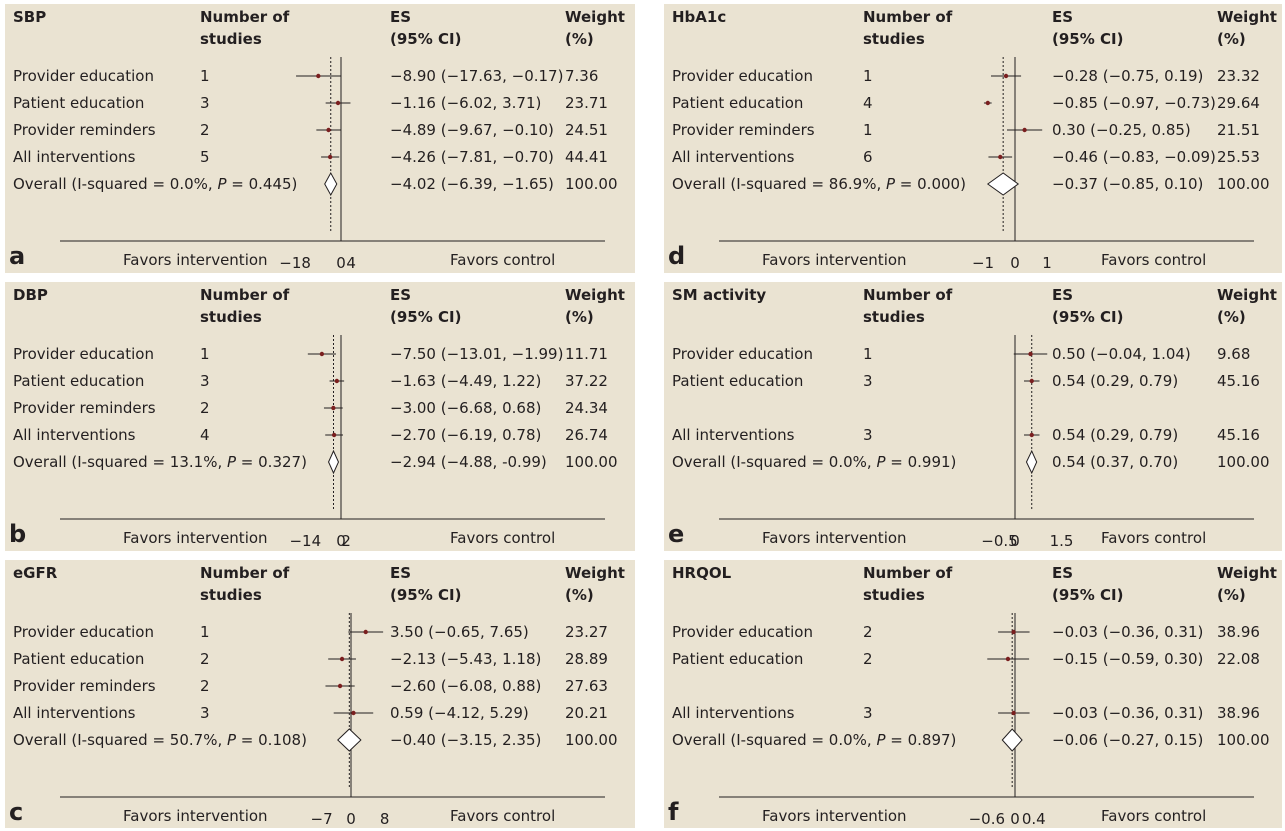 This screenshot has height=831, width=1285. Describe the element at coordinates (295, 263) in the screenshot. I see `x-tick-label: −18` at that location.